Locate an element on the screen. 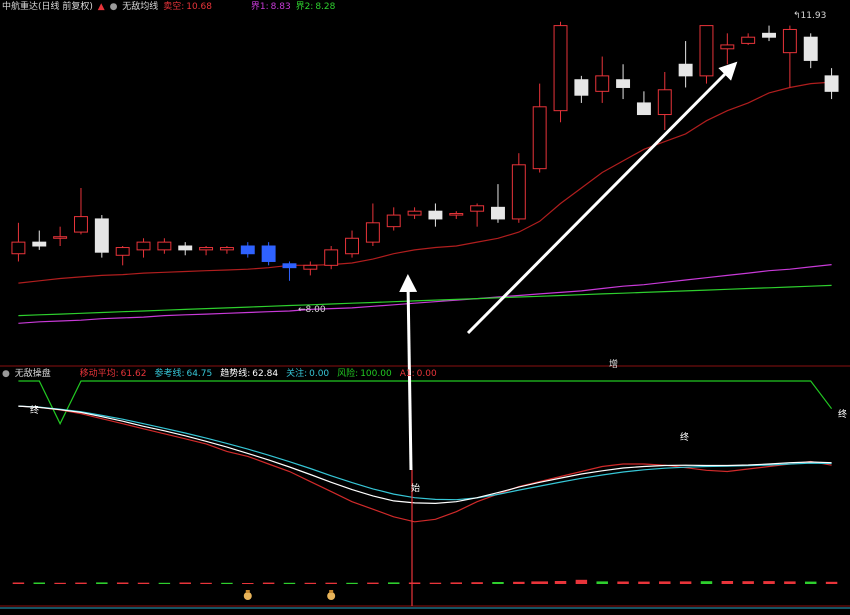 This screenshot has height=615, width=850. ma-mid-line is located at coordinates (425, 294).